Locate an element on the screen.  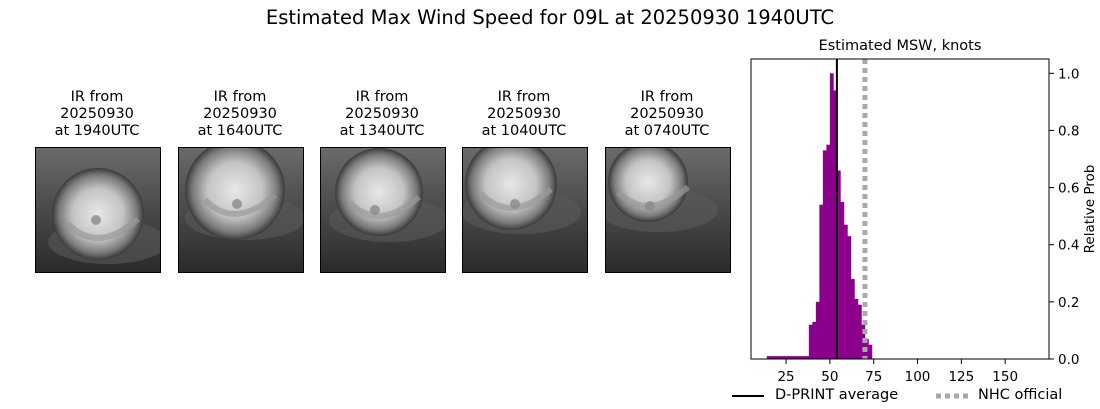
y-tick-label: 0.2 is located at coordinates (1068, 303).